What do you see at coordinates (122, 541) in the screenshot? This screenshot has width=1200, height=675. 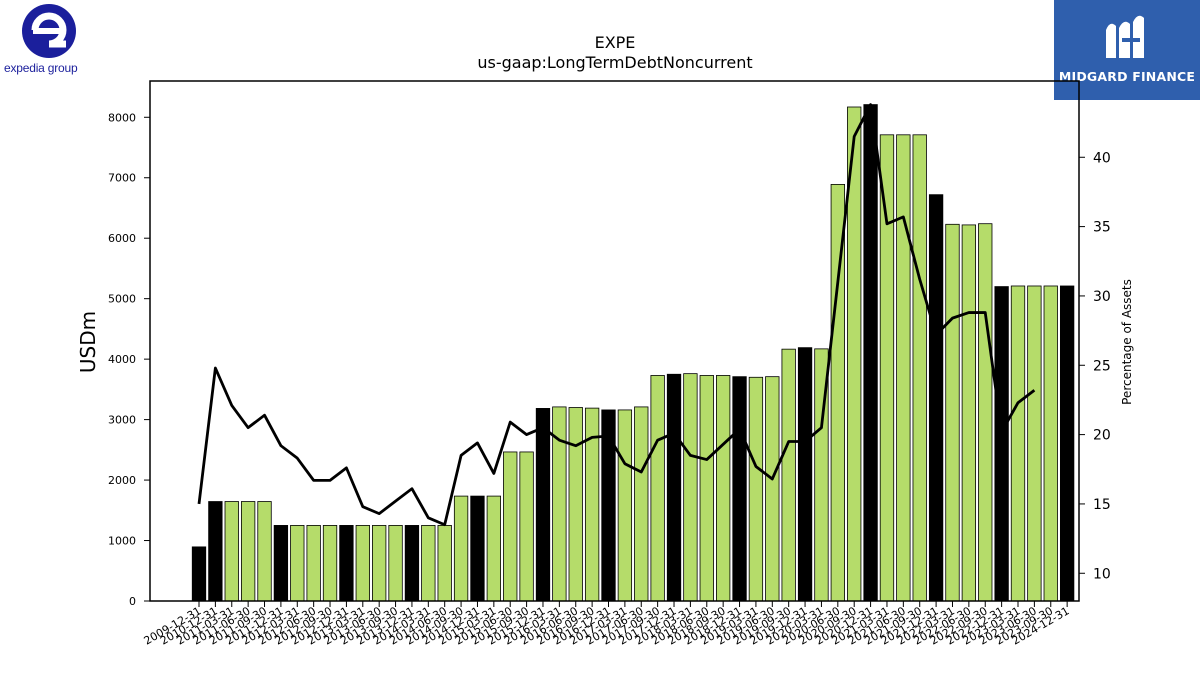 I see `y-tick-label: 1000` at bounding box center [122, 541].